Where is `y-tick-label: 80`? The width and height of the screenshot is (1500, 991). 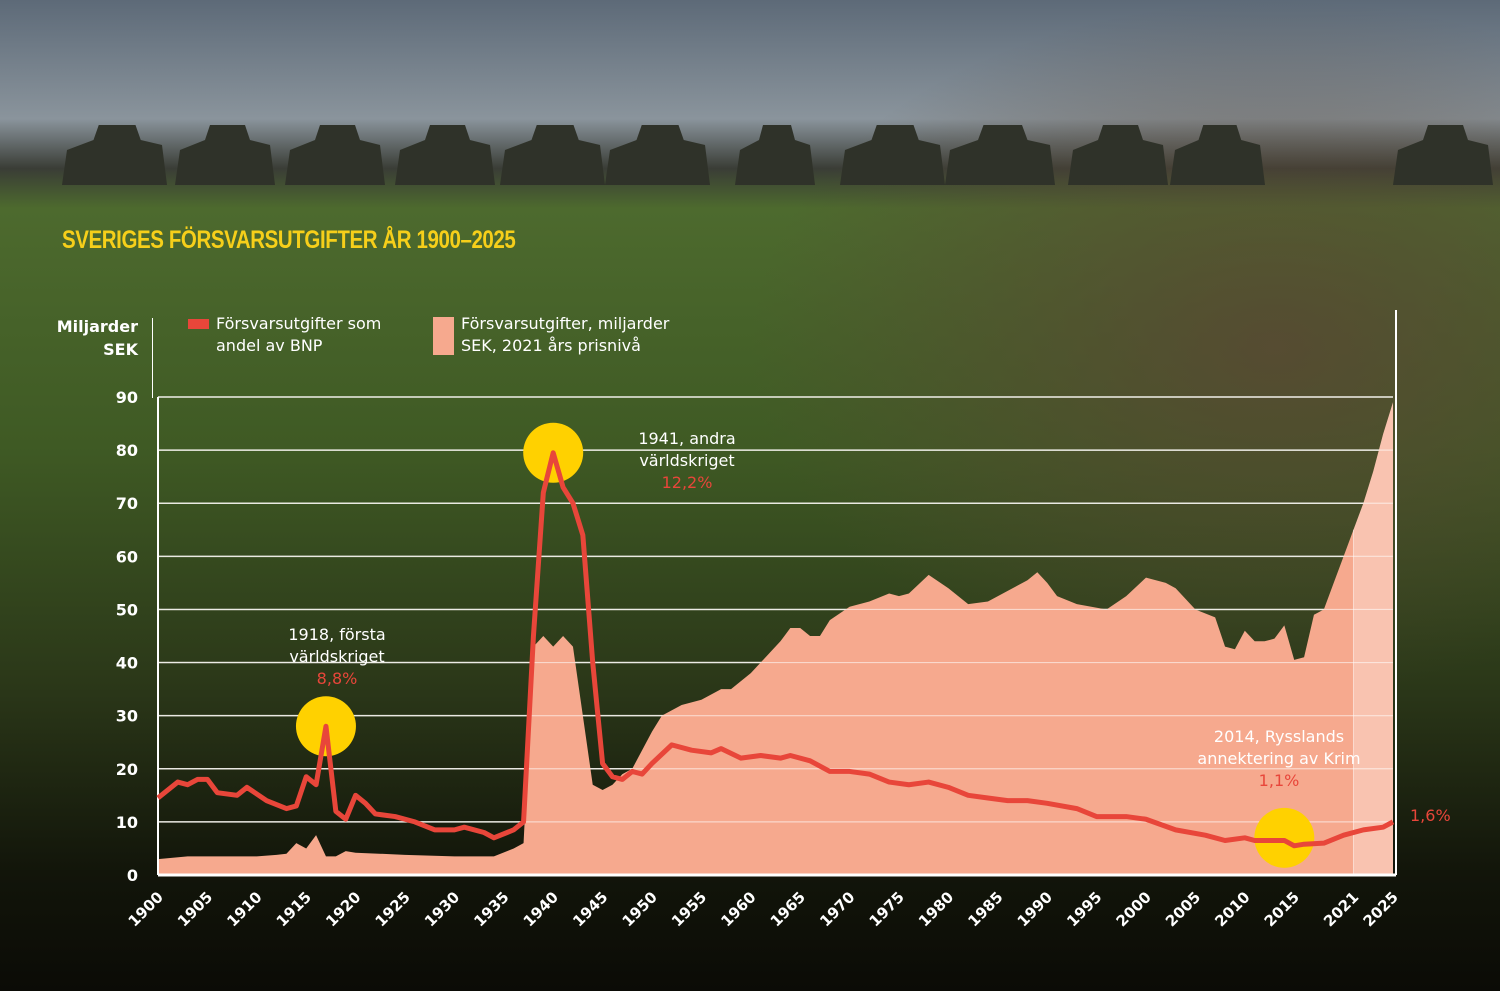
y-tick-label: 80 is located at coordinates (127, 450).